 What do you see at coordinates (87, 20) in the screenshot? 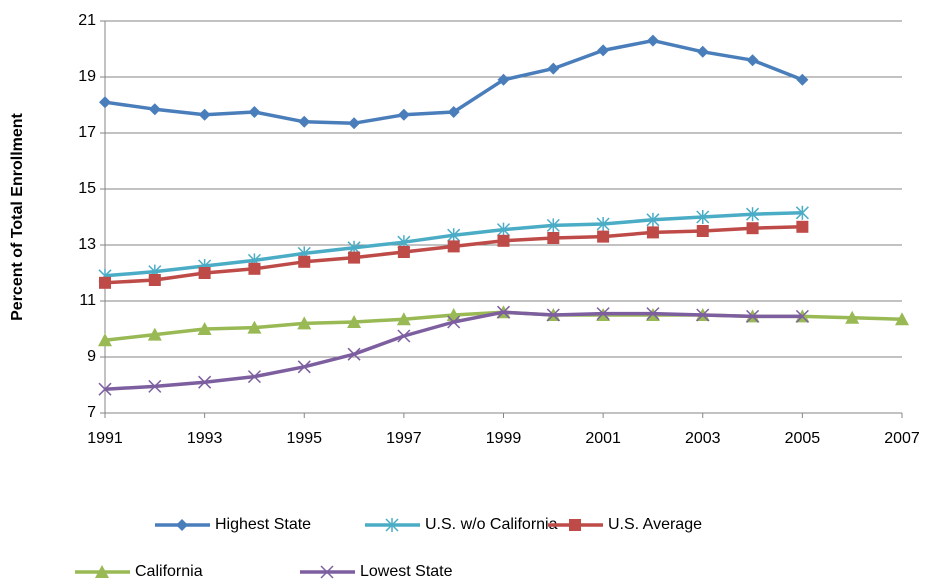
I see `y-tick-label: 21` at bounding box center [87, 20].